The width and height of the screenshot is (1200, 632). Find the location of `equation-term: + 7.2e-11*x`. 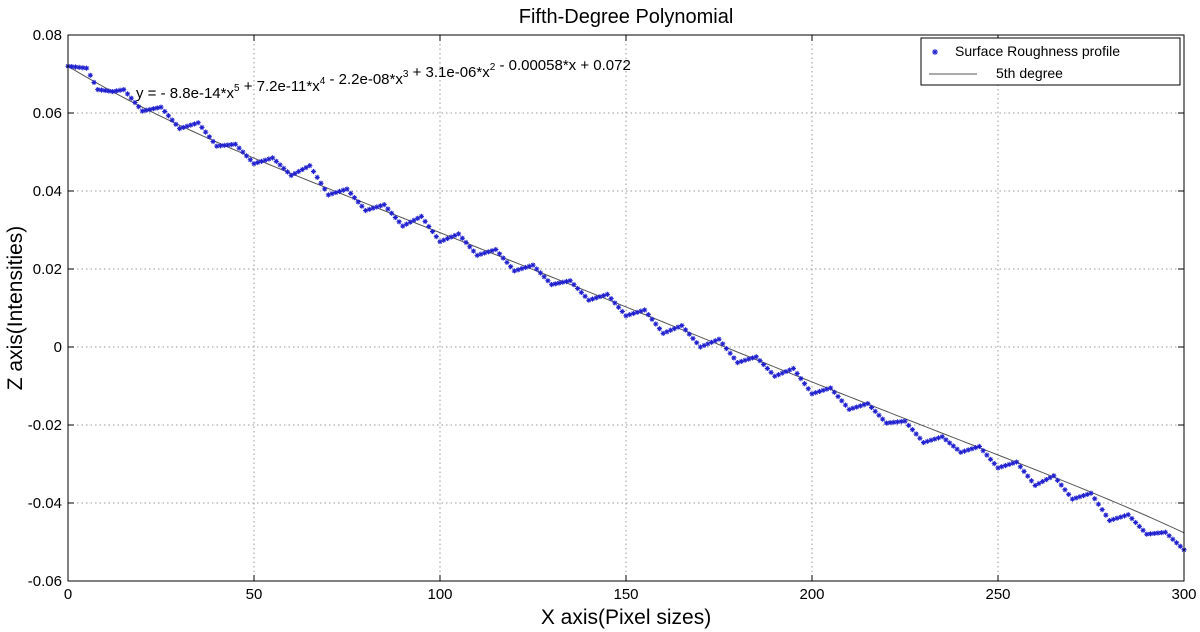

equation-term: + 7.2e-11*x is located at coordinates (280, 86).